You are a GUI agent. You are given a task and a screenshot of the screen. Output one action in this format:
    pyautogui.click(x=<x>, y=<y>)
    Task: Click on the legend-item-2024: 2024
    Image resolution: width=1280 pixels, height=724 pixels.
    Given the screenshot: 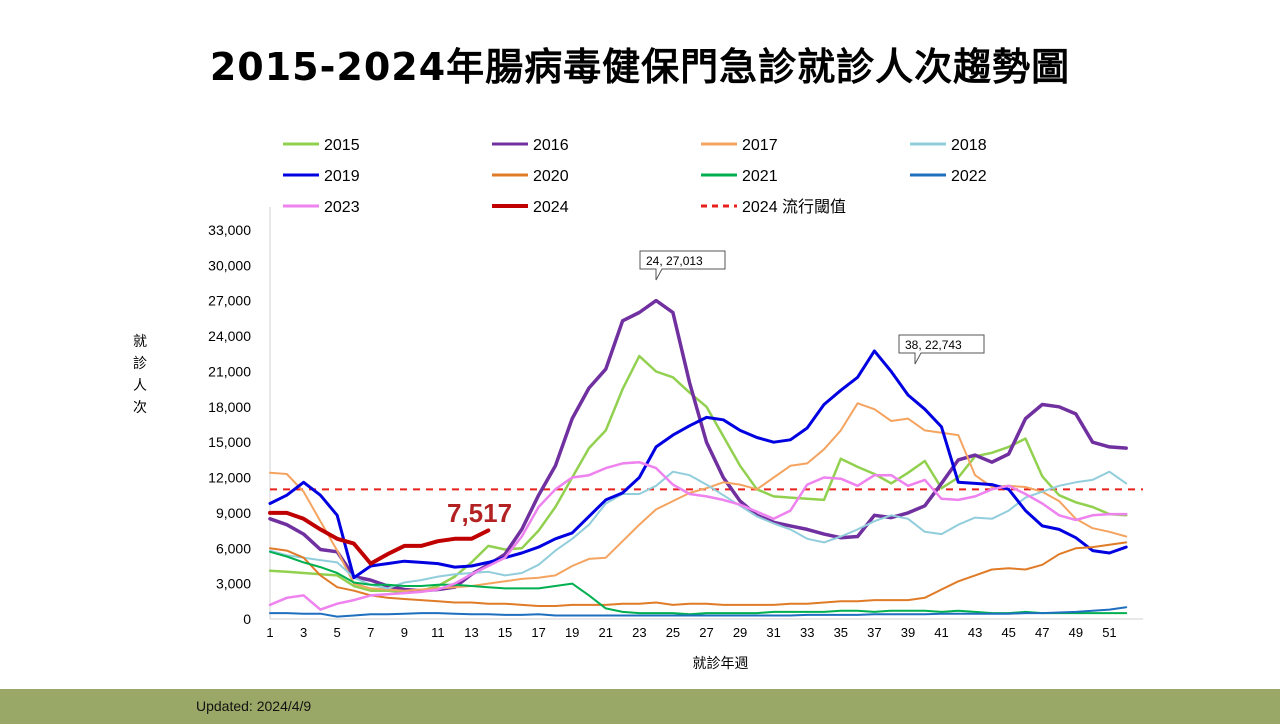 What is the action you would take?
    pyautogui.click(x=530, y=207)
    